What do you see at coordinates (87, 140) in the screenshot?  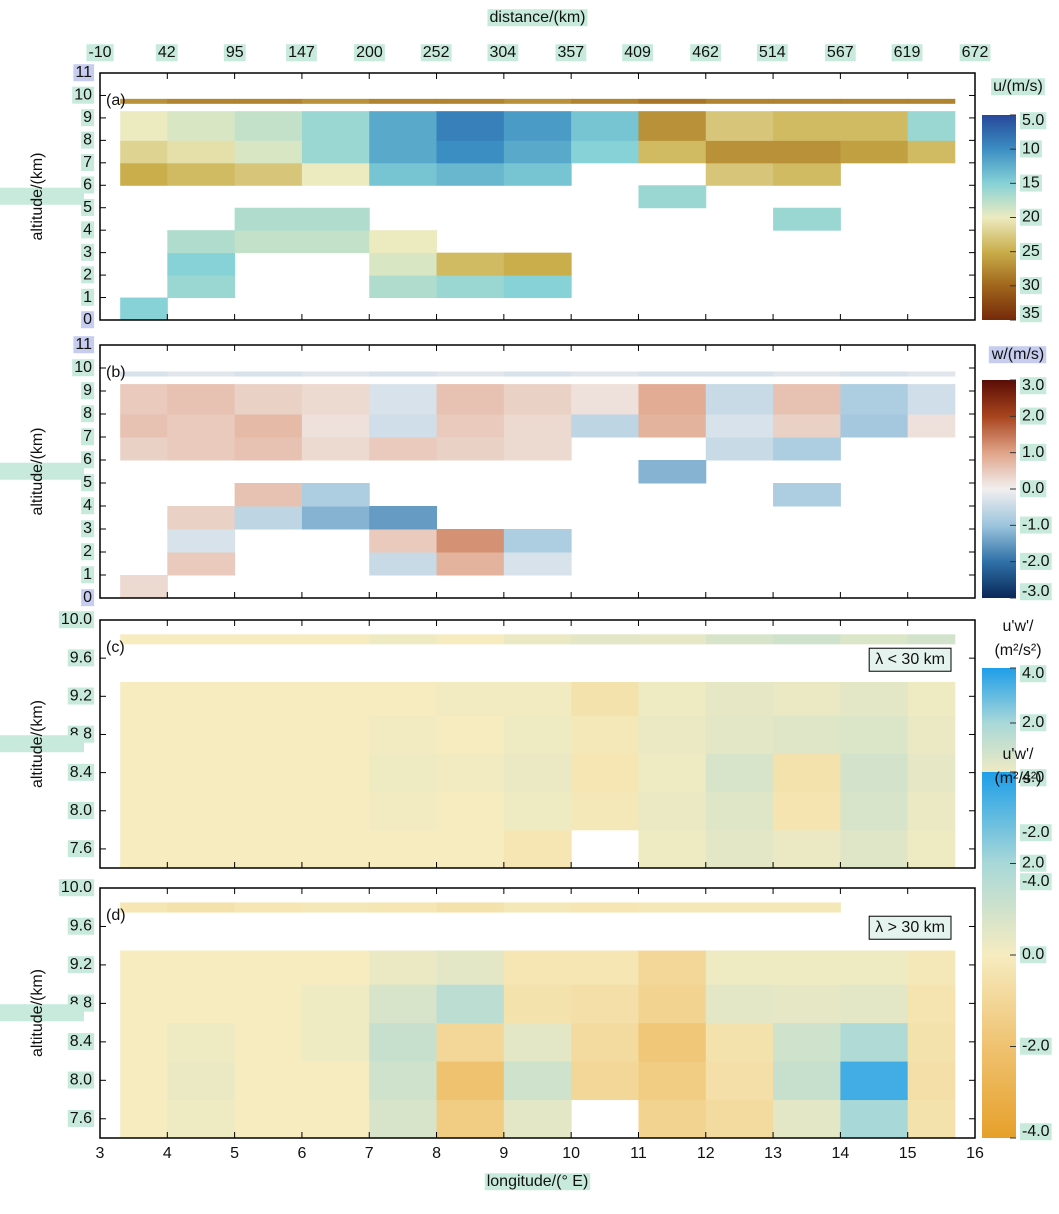 I see `y-tick-label: 8` at bounding box center [87, 140].